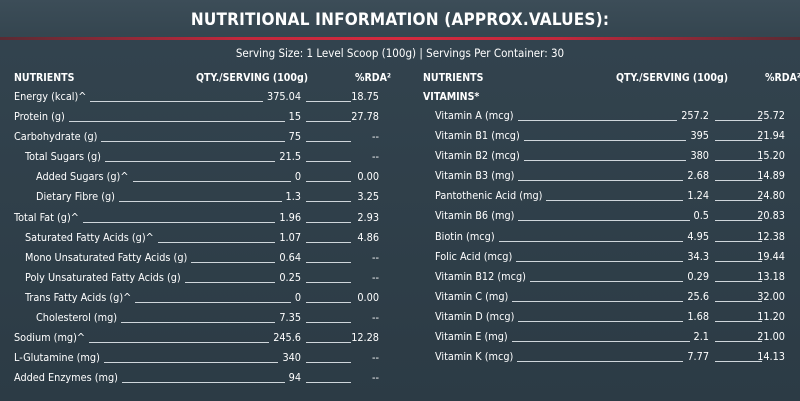 The image size is (800, 401). I want to click on table-row: Energy (kcal)^ 375.04 18.75, so click(200, 96).